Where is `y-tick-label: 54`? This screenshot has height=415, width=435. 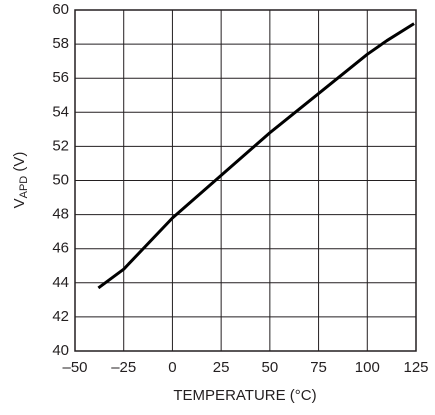
y-tick-label: 54 is located at coordinates (60, 111).